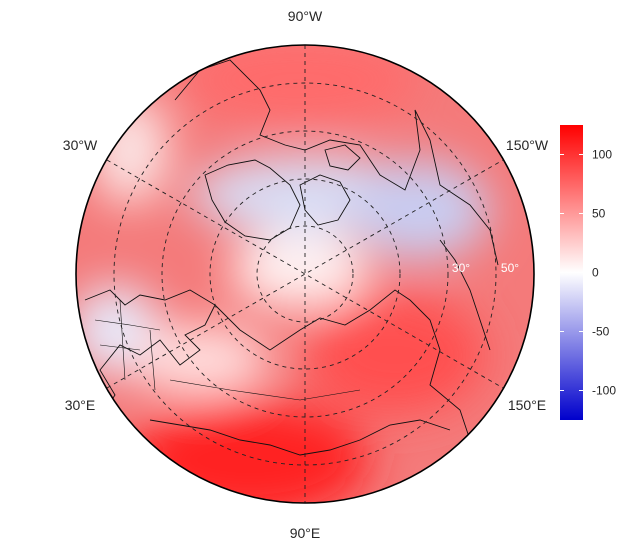  I want to click on colorbar-tick-label: -50, so click(601, 332).